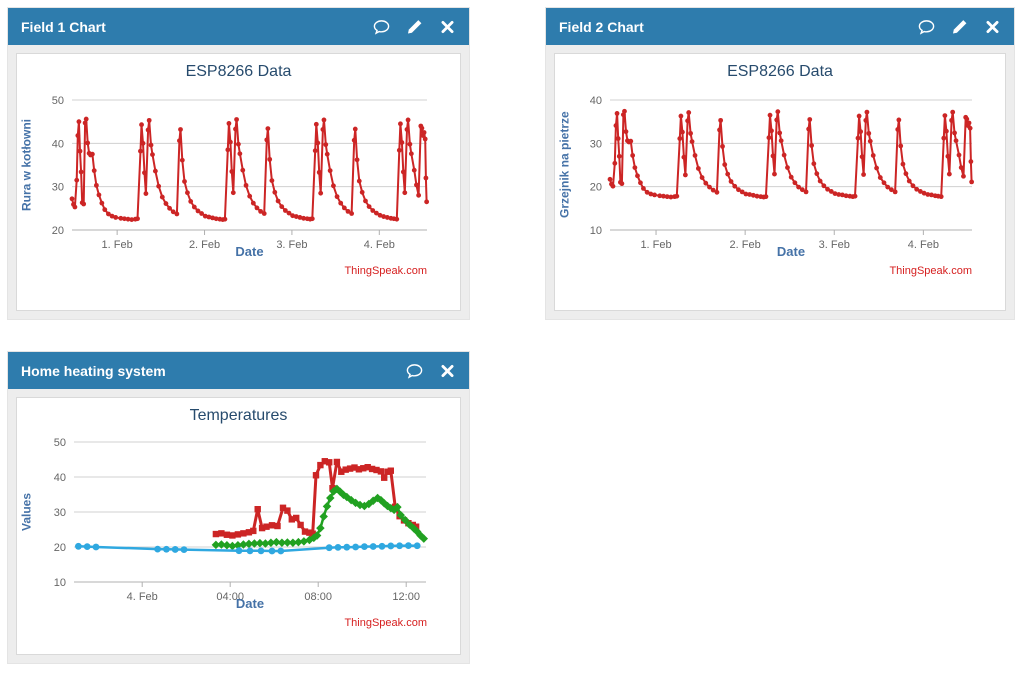 The height and width of the screenshot is (673, 1019). Describe the element at coordinates (238, 415) in the screenshot. I see `chart-title: Temperatures` at that location.